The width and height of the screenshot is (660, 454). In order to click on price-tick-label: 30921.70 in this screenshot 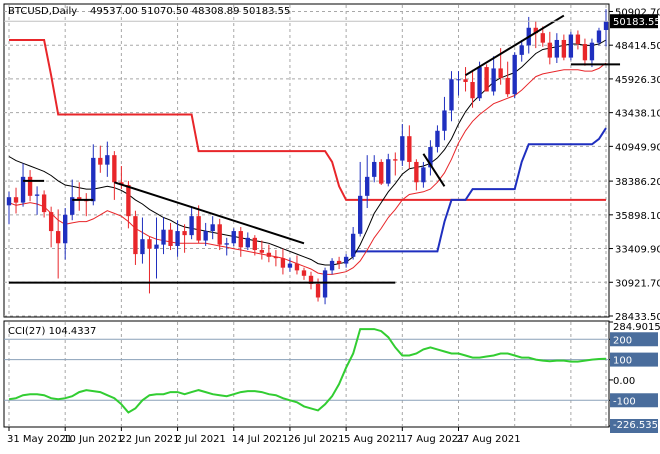, I will do `click(637, 283)`.